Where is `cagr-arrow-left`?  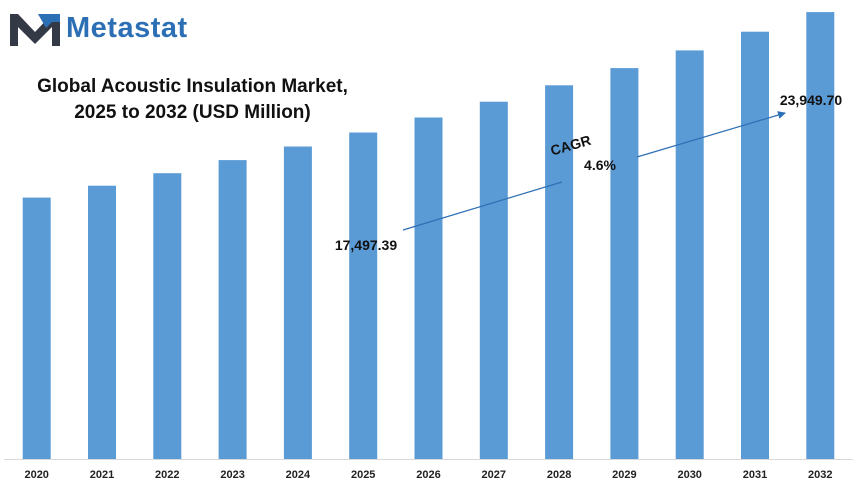
cagr-arrow-left is located at coordinates (482, 206).